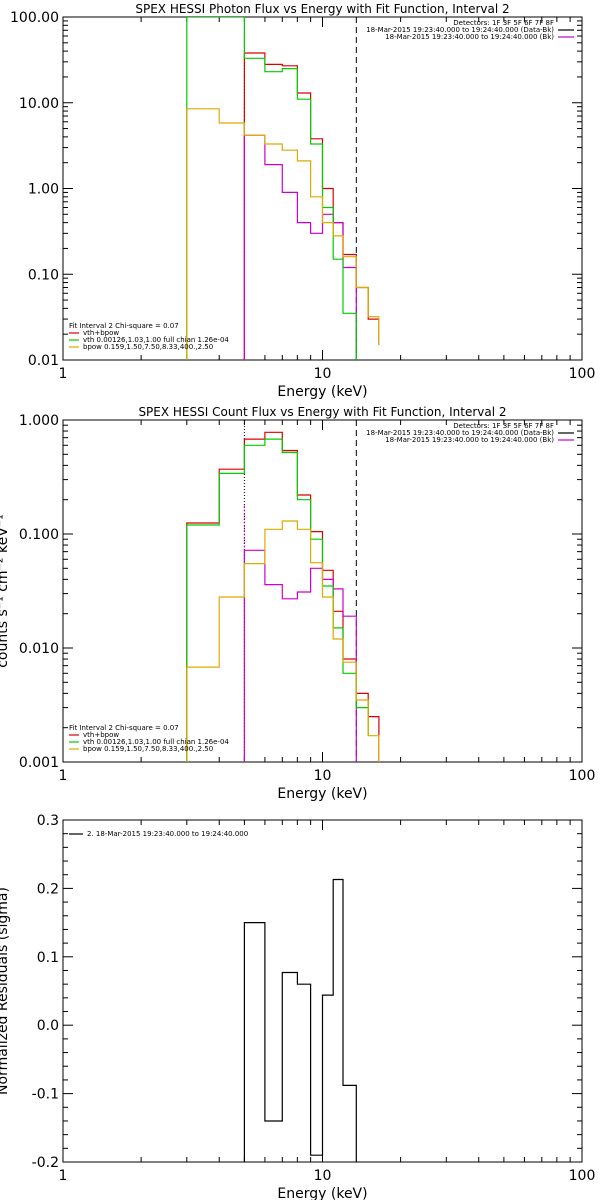  Describe the element at coordinates (39, 535) in the screenshot. I see `y-tick-label: 0.100` at that location.